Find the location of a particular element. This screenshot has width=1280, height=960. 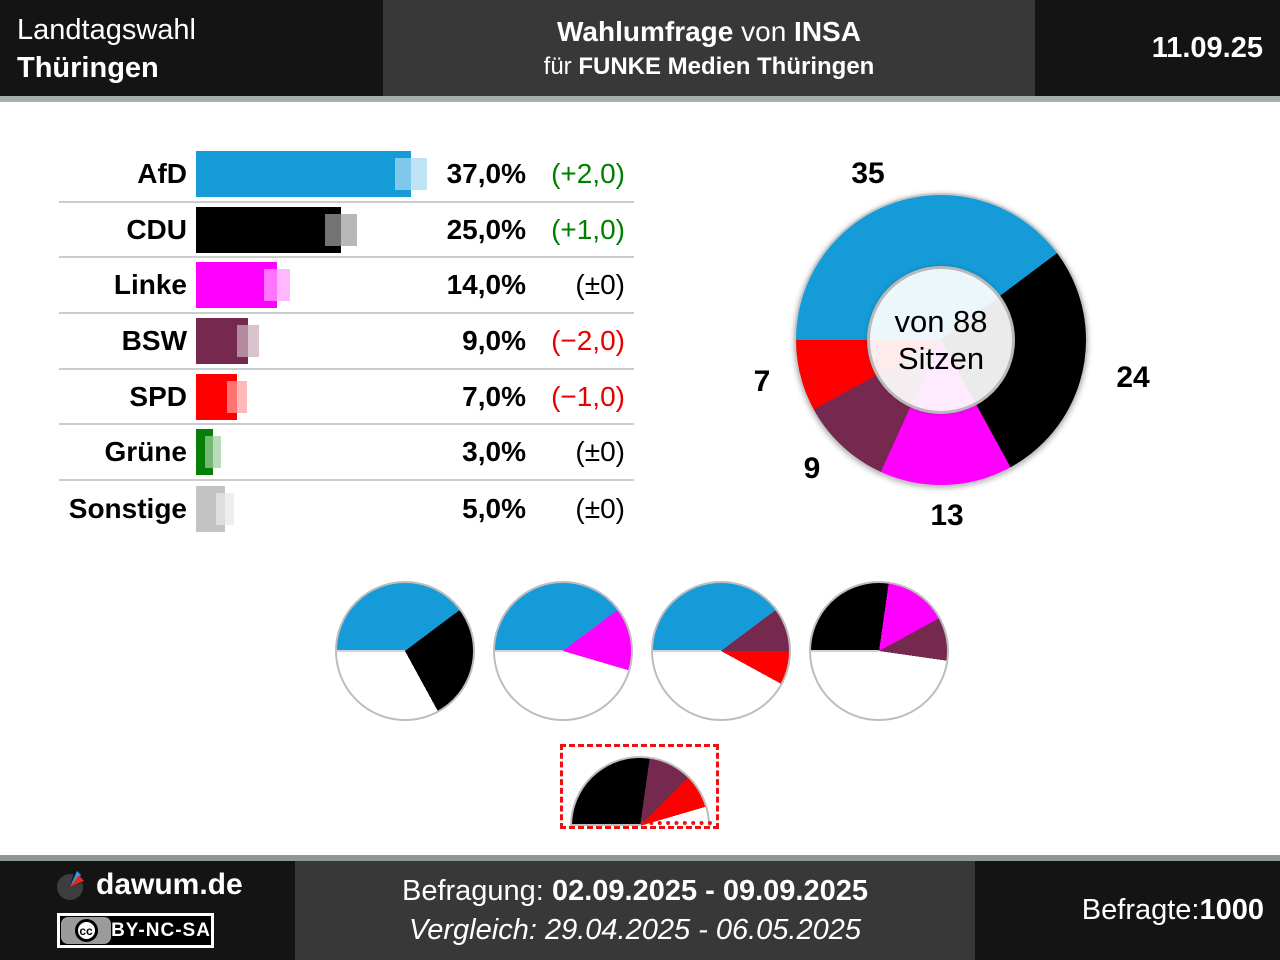

missing-majority-line is located at coordinates (676, 823).